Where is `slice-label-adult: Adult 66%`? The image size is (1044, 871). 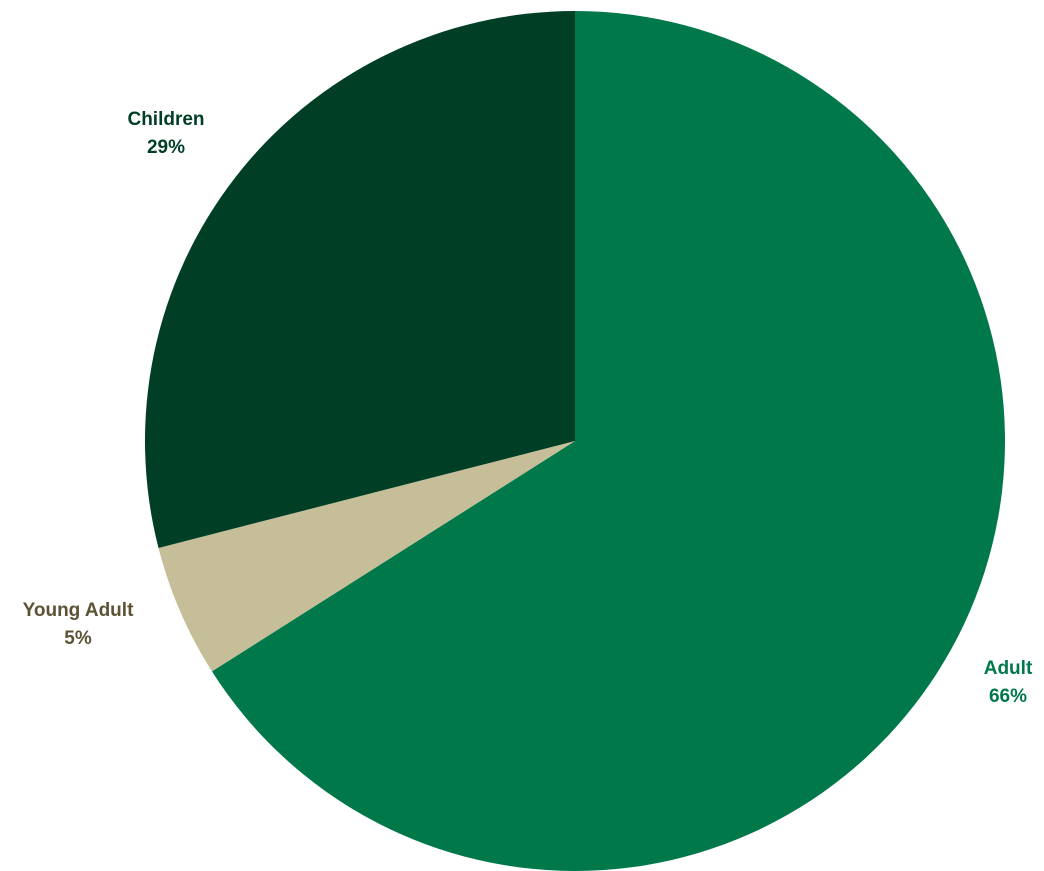
slice-label-adult: Adult 66% is located at coordinates (1008, 683).